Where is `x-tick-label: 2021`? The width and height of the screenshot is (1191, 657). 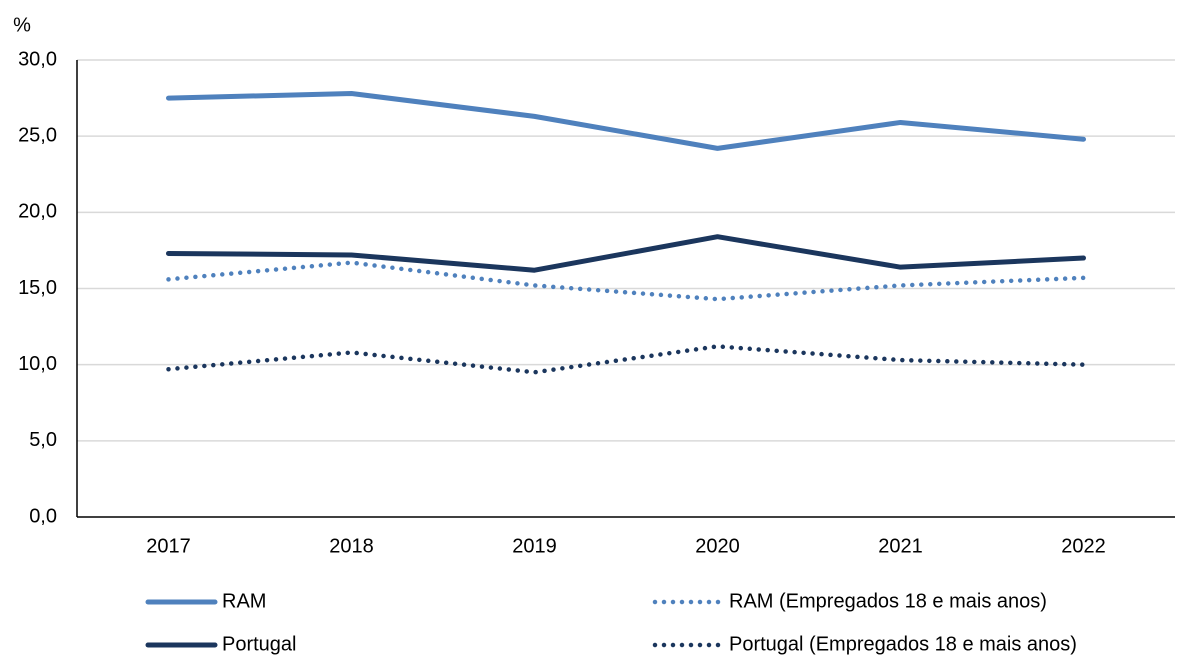
x-tick-label: 2021 is located at coordinates (900, 546).